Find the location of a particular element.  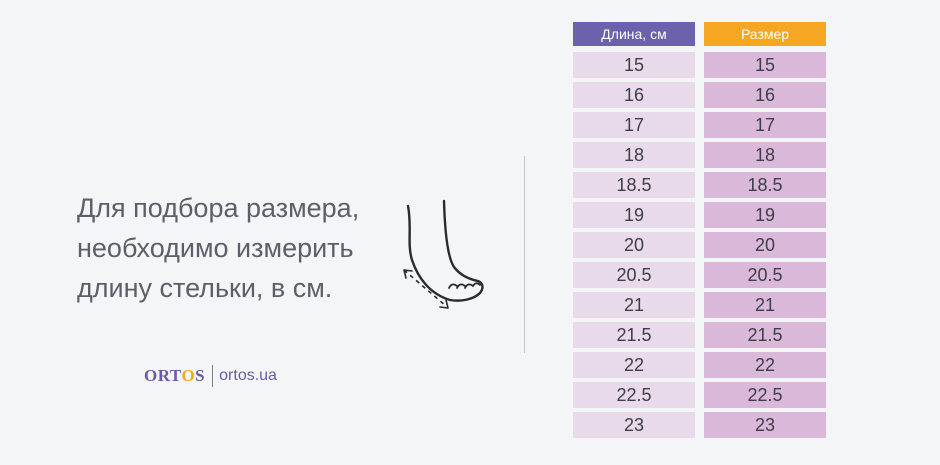

size-cell: 18.5 is located at coordinates (765, 185).